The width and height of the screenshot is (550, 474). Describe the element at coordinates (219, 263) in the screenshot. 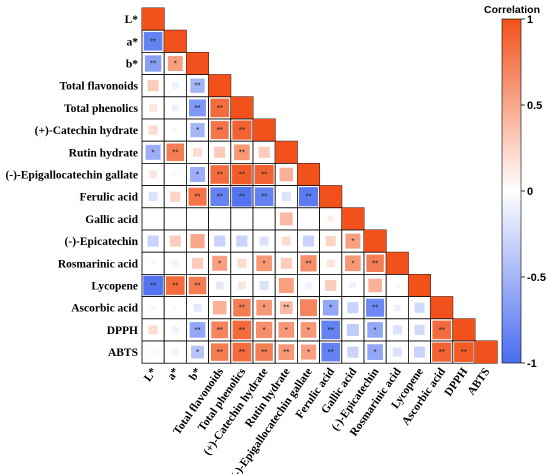

I see `significance-11-3: *` at that location.